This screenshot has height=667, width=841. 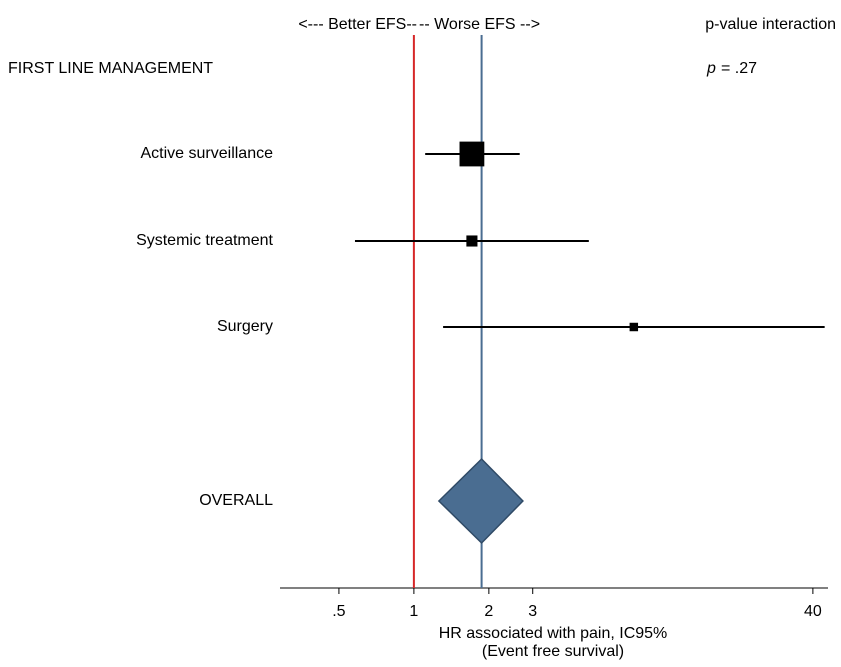 What do you see at coordinates (245, 326) in the screenshot?
I see `row-label: Surgery` at bounding box center [245, 326].